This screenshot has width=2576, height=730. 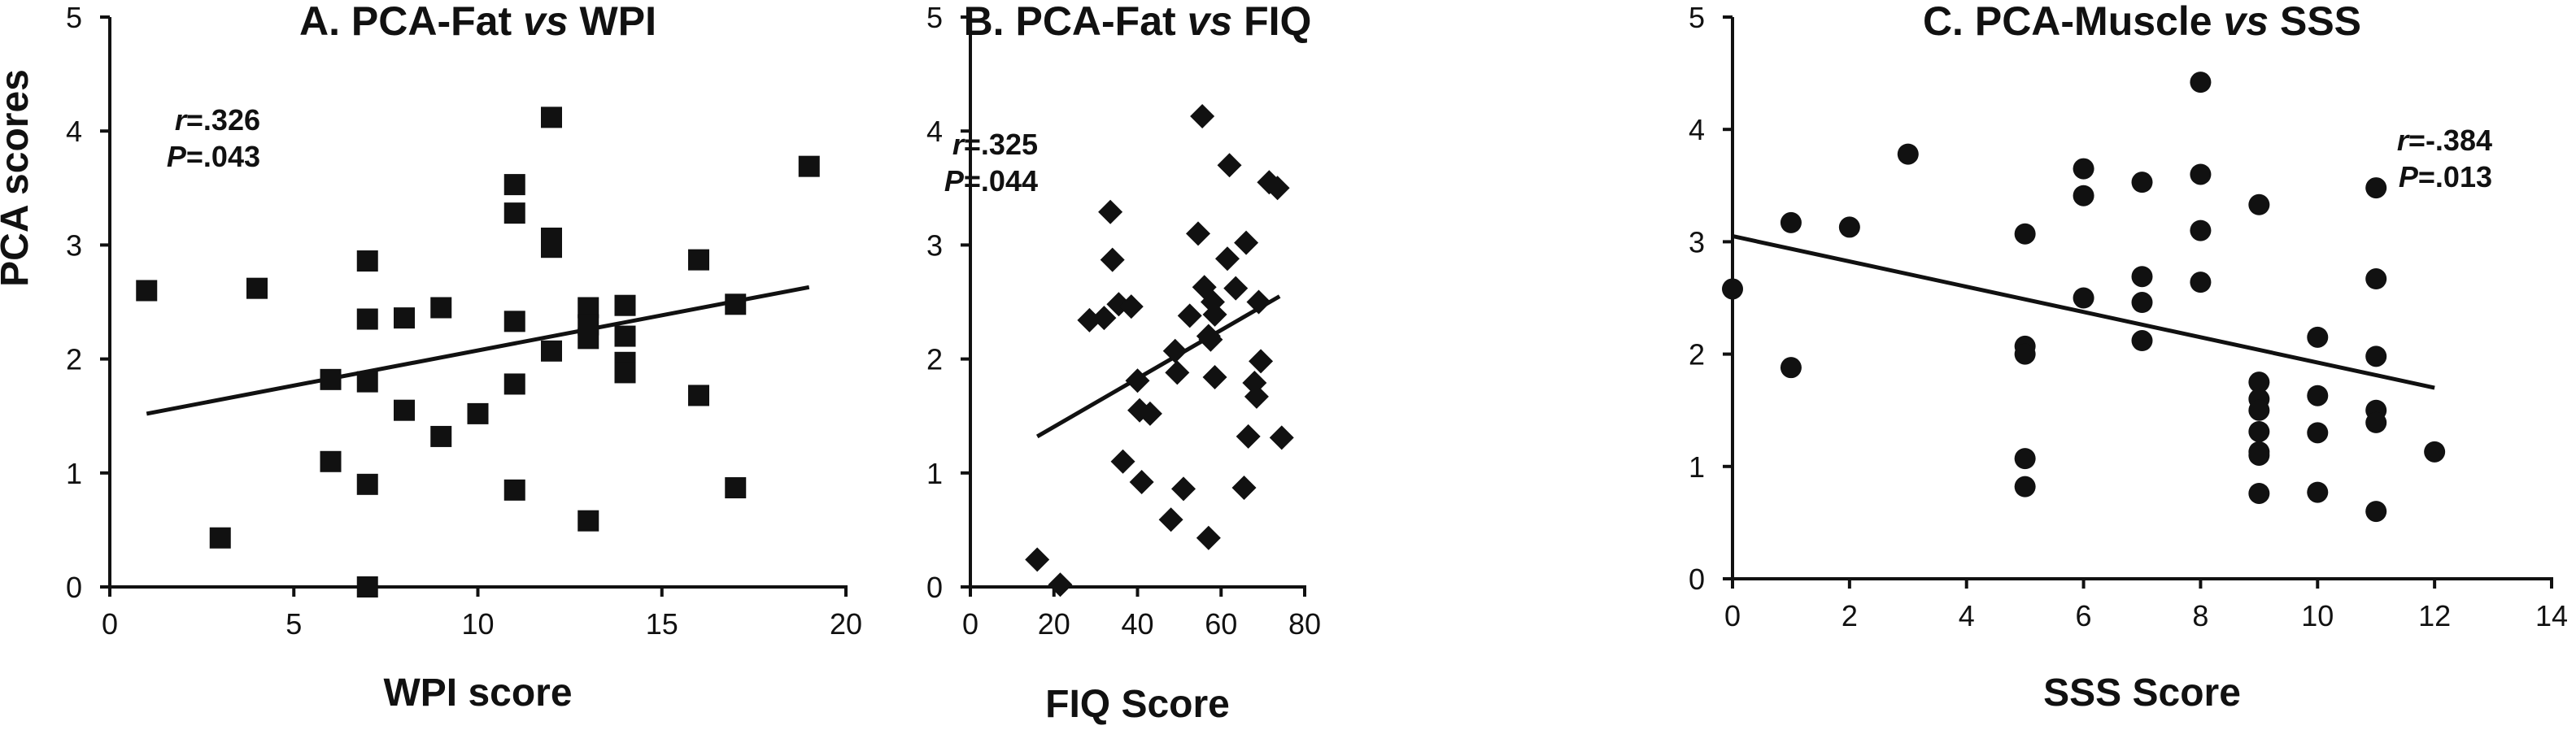 I want to click on x-tick-label: 60, so click(x=1221, y=624).